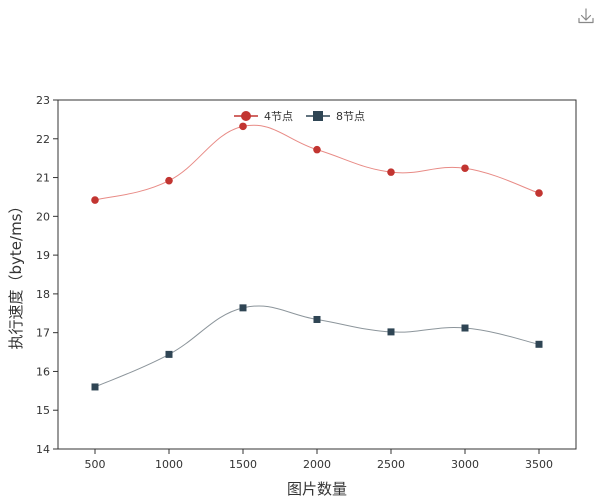  I want to click on y-tick-label: 22, so click(43, 139).